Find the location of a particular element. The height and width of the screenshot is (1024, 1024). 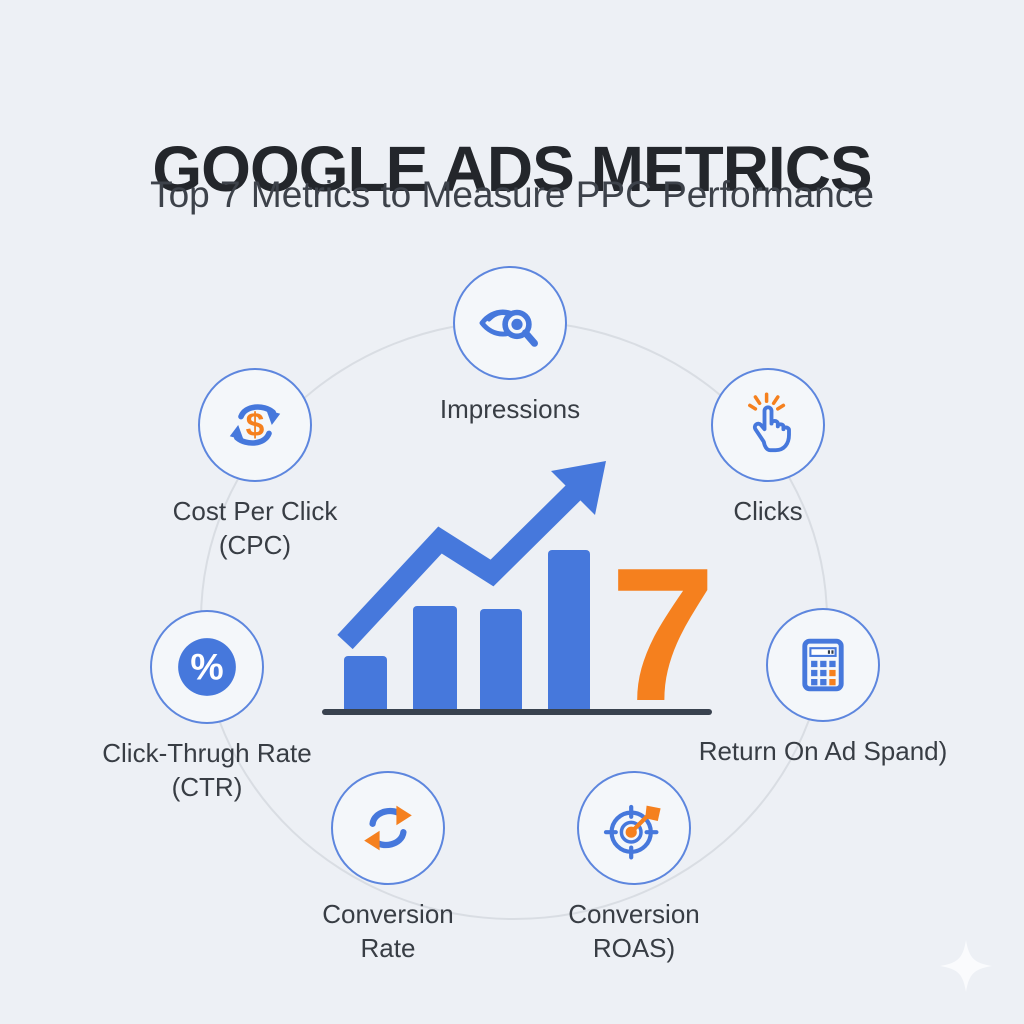

metric-impressions: Impressions is located at coordinates (510, 346).